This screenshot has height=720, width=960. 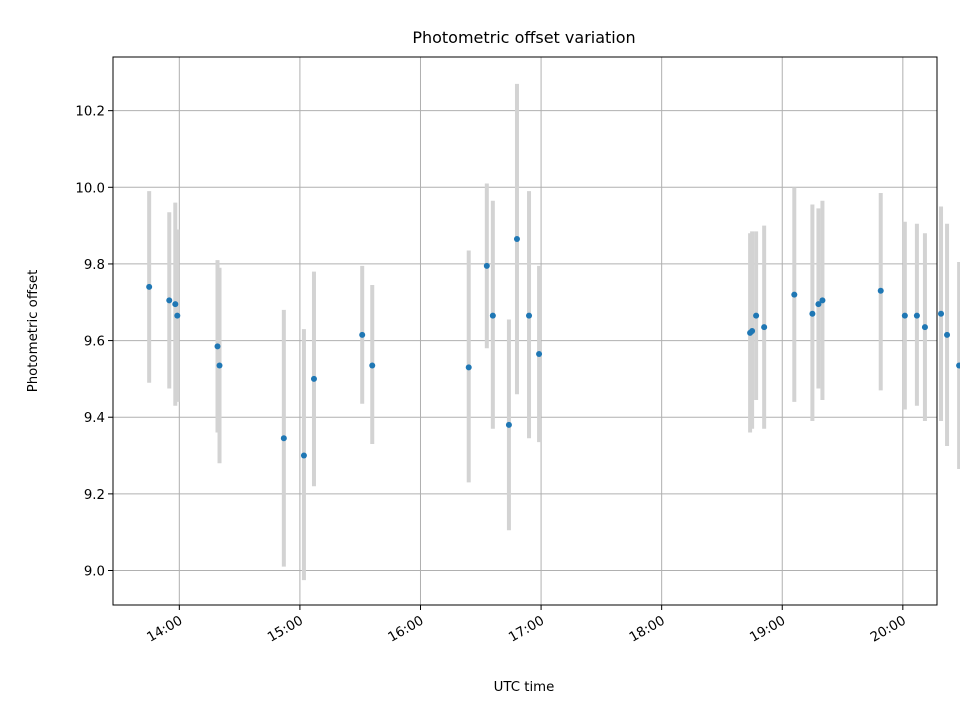 What do you see at coordinates (94, 572) in the screenshot?
I see `y-tick-label: 9.0` at bounding box center [94, 572].